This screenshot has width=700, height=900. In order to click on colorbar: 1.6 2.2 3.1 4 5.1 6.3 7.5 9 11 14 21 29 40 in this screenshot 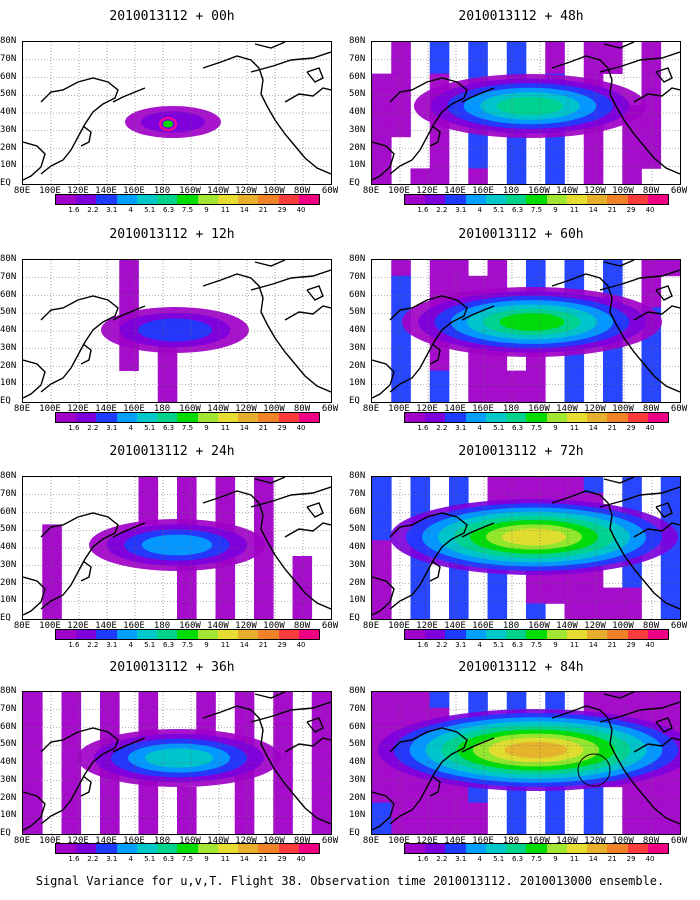, I will do `click(187, 204)`.